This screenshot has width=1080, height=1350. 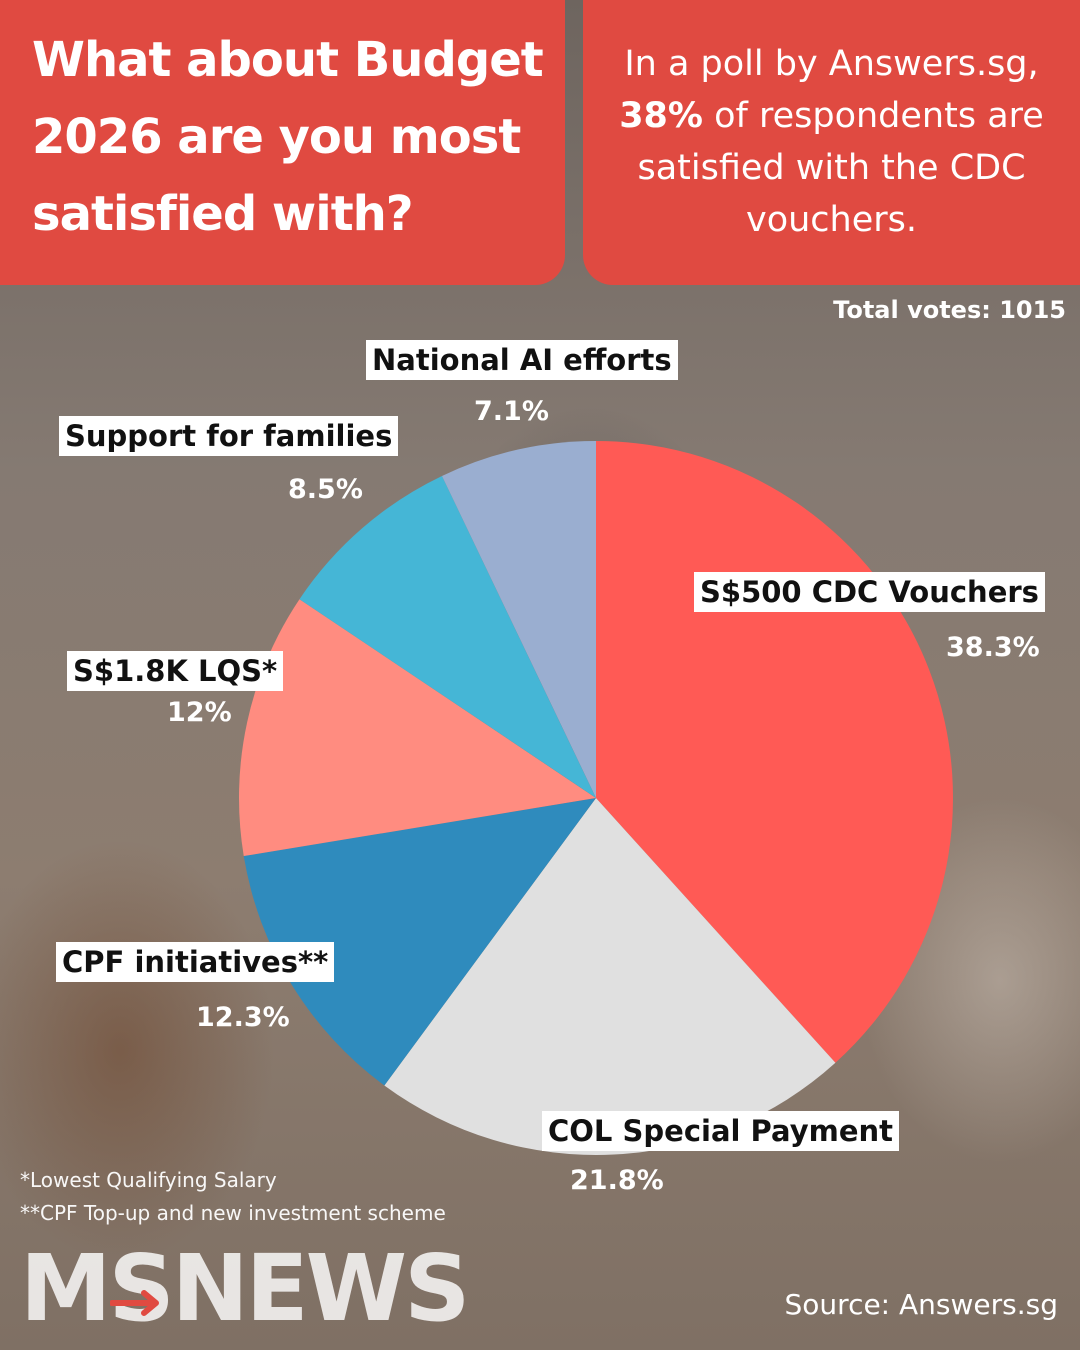 I want to click on slice-value-col-special-payment: 21.8%, so click(x=617, y=1180).